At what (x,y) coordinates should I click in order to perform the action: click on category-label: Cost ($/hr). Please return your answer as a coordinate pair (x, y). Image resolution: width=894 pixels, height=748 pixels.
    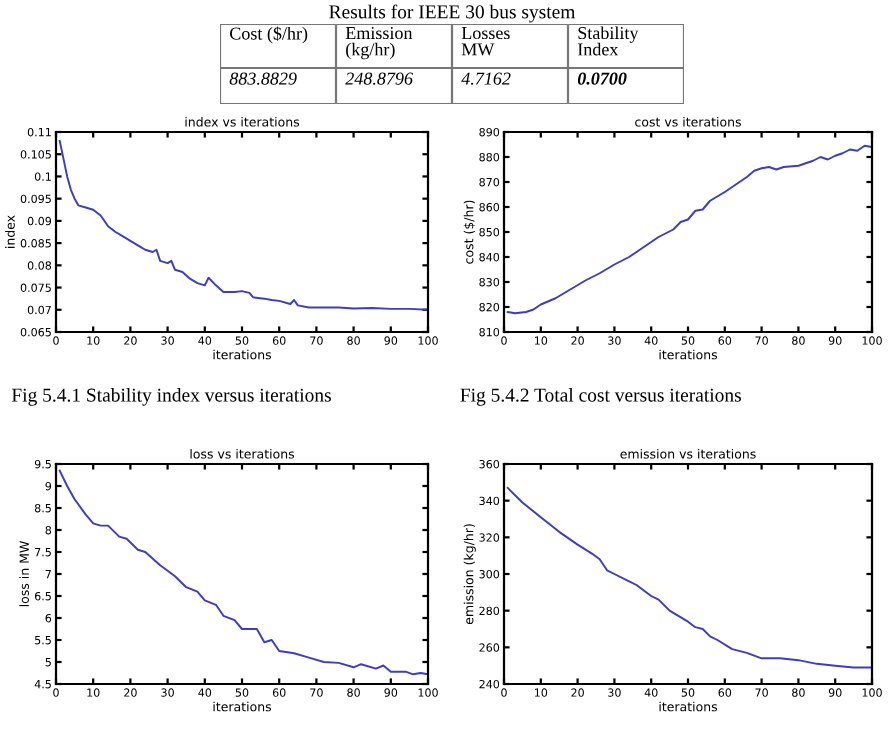
    Looking at the image, I should click on (269, 35).